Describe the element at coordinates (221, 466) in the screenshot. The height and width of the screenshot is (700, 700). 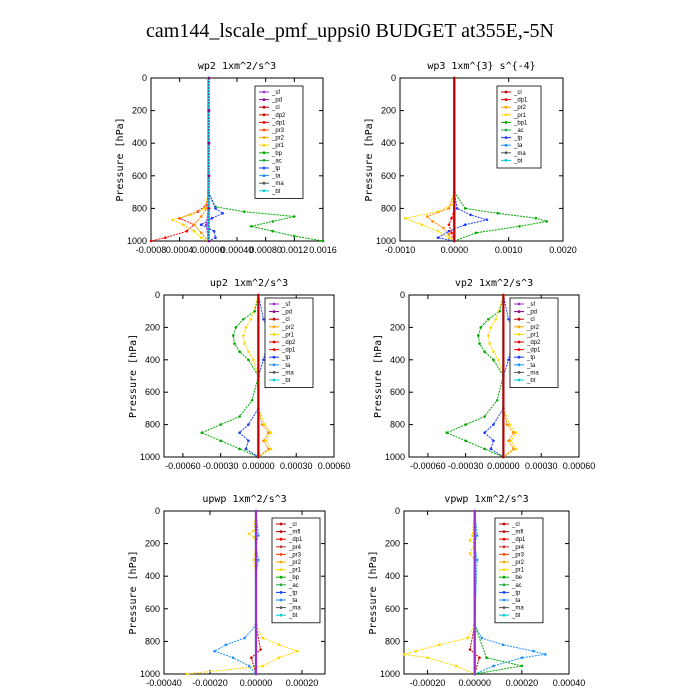
I see `x-tick-label: -0.00030` at that location.